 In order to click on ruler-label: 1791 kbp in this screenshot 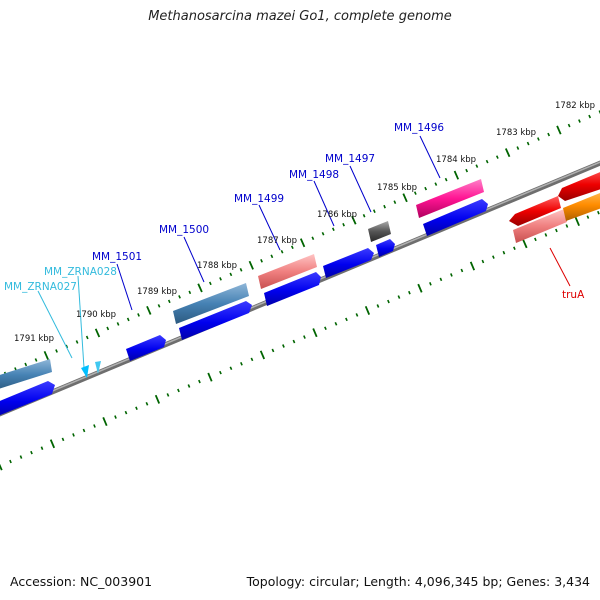, I will do `click(34, 339)`.